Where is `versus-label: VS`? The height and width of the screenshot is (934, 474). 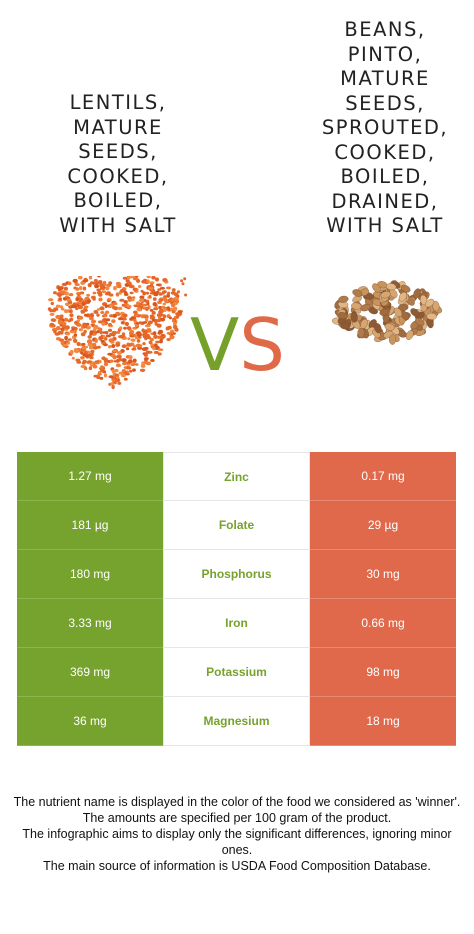
versus-label: VS is located at coordinates (237, 345).